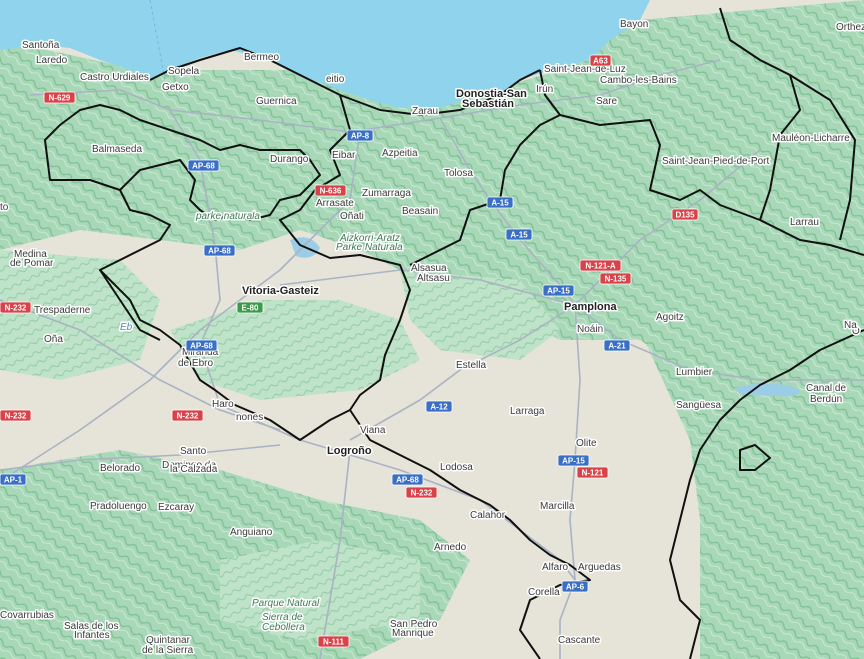 This screenshot has width=864, height=659. I want to click on place-label-santo1: Santo, so click(193, 451).